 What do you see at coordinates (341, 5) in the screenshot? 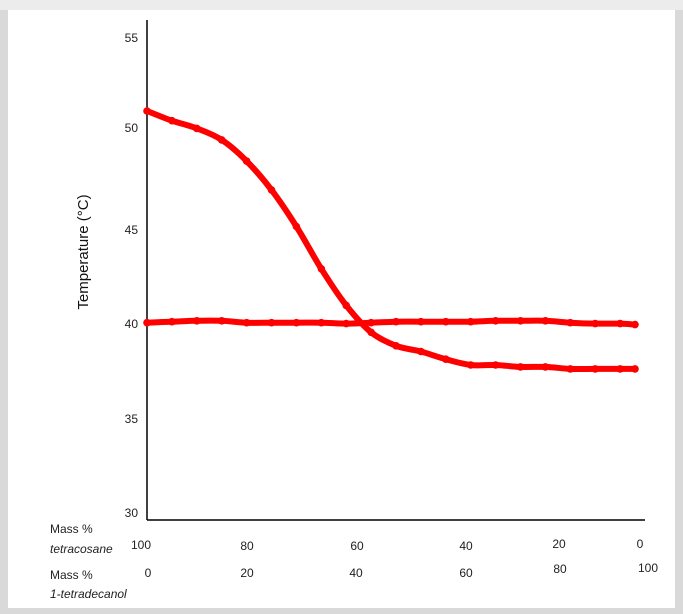
I see `top-strip` at bounding box center [341, 5].